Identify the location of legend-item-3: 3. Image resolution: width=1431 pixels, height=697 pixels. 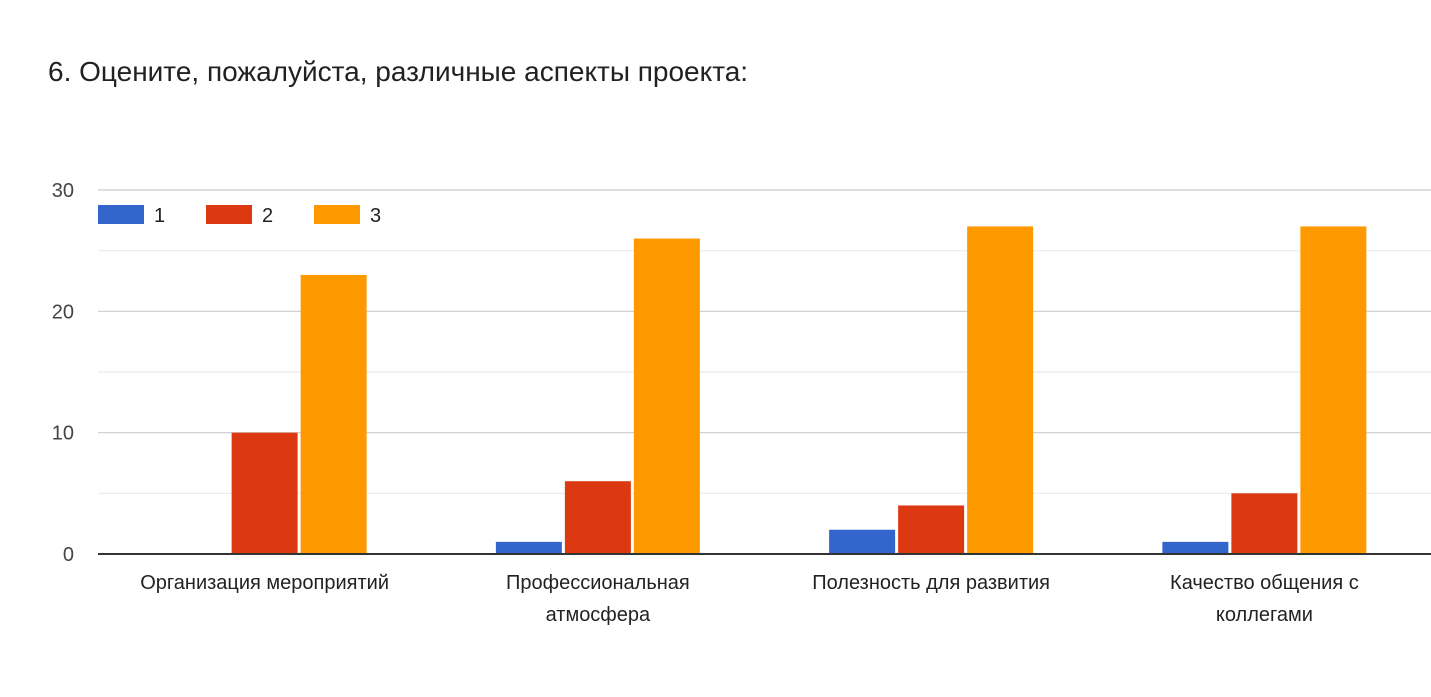
(347, 216).